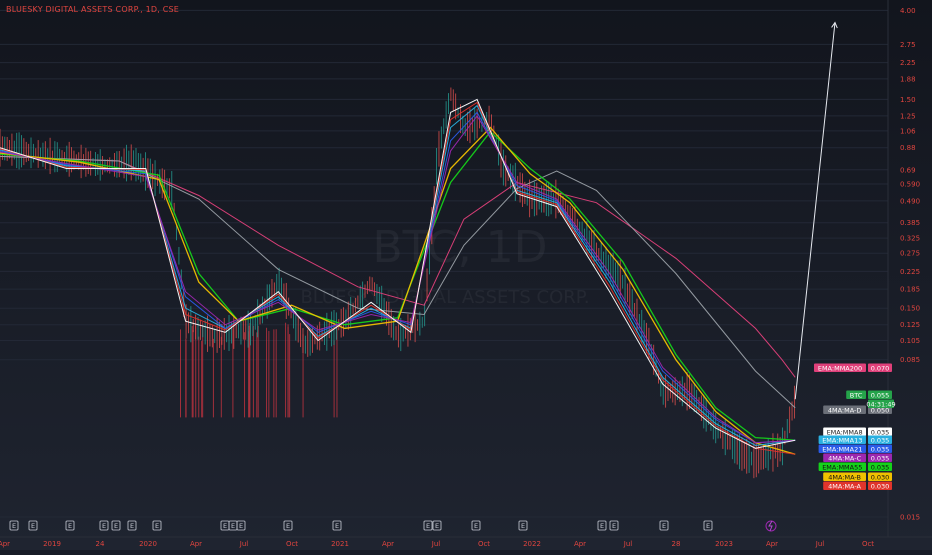  I want to click on badge-label-bg-ema55, so click(842, 466).